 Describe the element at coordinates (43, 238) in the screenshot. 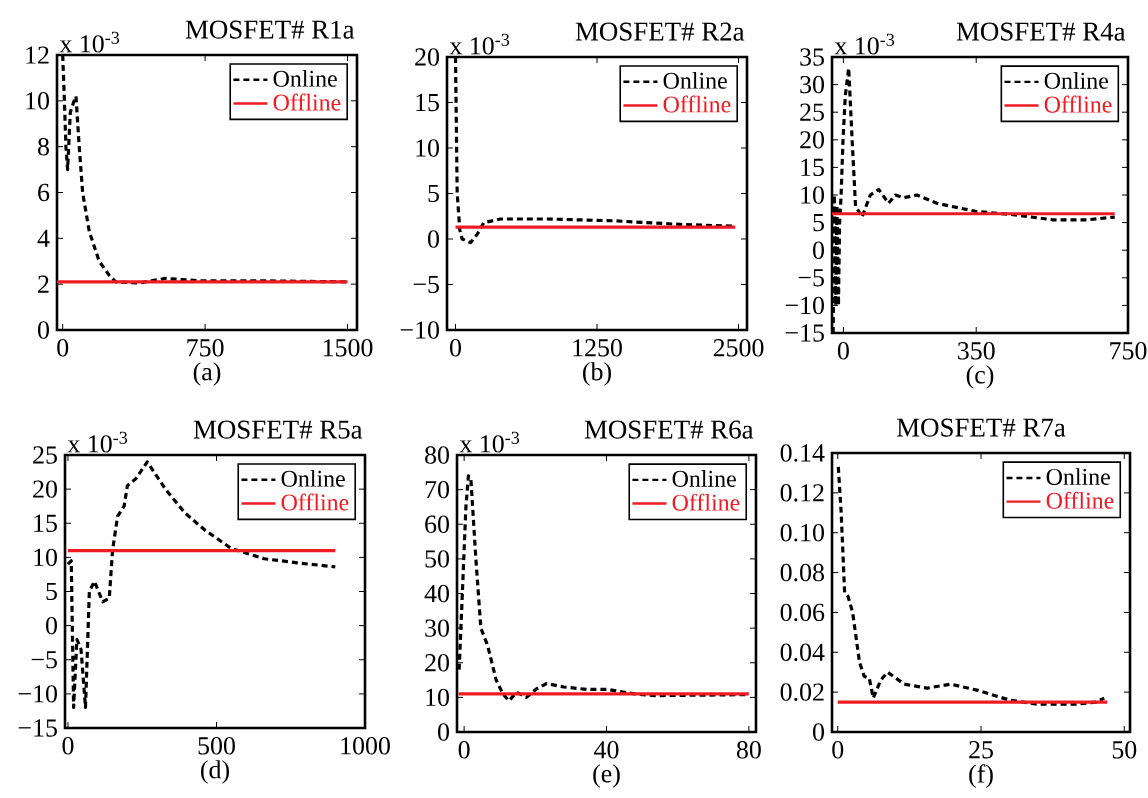

I see `y-tick-label: 4` at that location.